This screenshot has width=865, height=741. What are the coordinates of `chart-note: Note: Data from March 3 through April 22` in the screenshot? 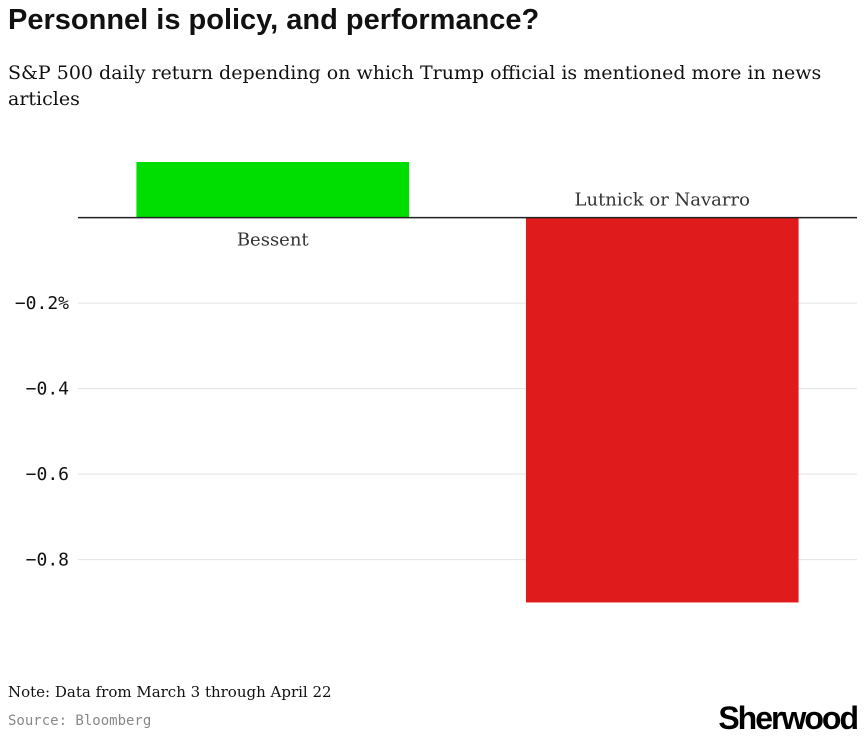 It's located at (170, 692).